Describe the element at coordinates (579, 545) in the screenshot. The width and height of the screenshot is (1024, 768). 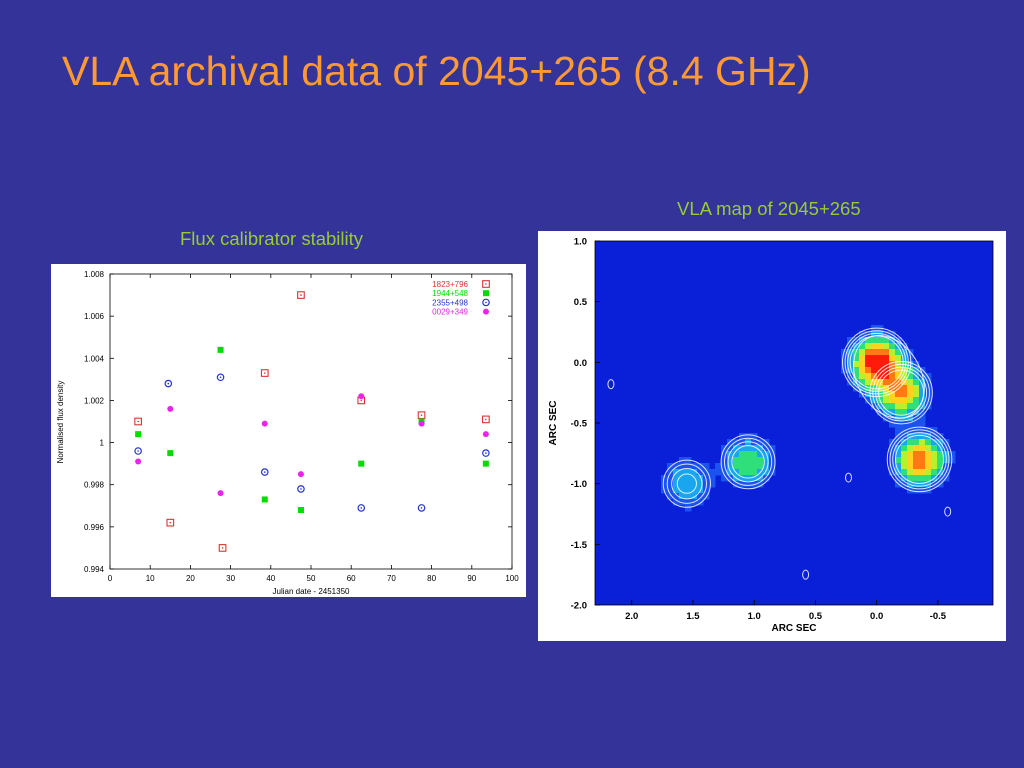
I see `map-y-tick-label: -1.5` at that location.